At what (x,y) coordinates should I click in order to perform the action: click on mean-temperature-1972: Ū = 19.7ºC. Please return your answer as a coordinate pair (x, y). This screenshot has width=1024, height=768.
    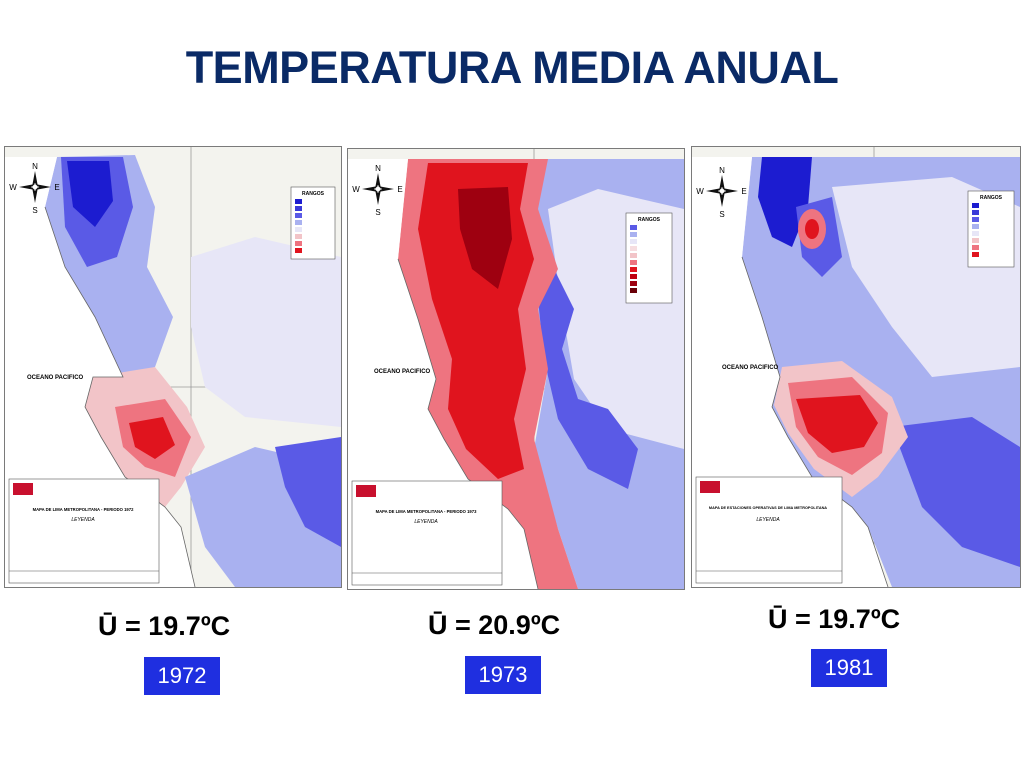
    Looking at the image, I should click on (164, 626).